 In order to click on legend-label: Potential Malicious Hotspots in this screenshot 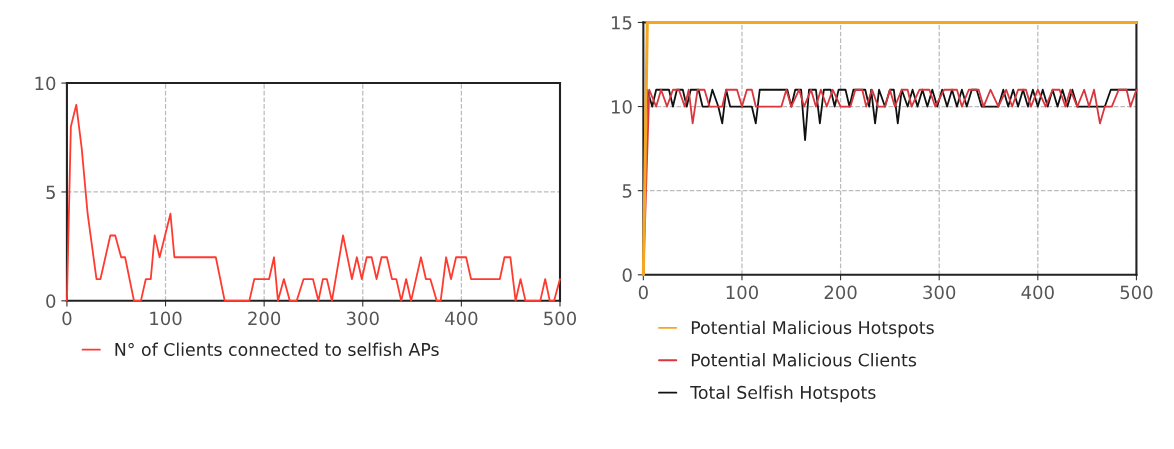, I will do `click(812, 329)`.